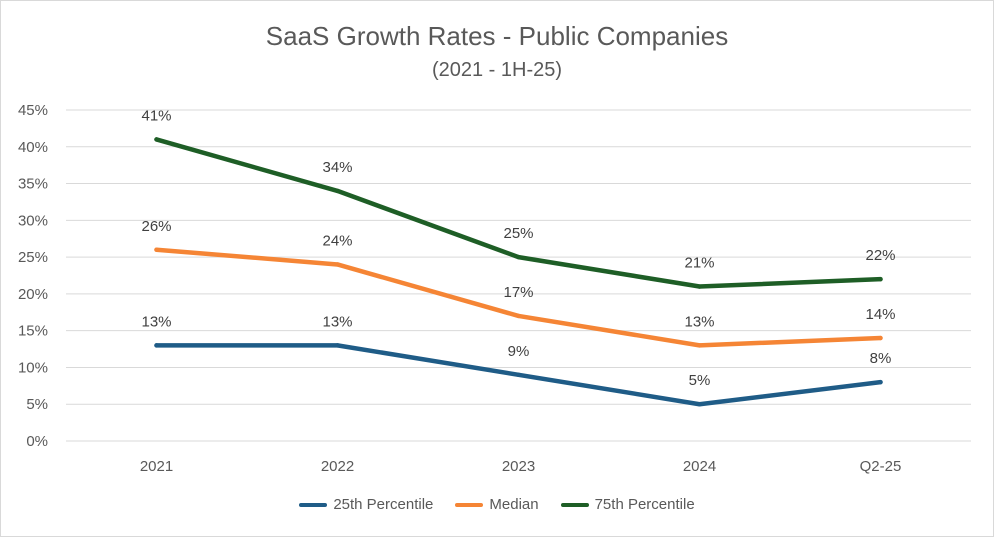 Image resolution: width=994 pixels, height=537 pixels. What do you see at coordinates (700, 380) in the screenshot?
I see `data-label: 5%` at bounding box center [700, 380].